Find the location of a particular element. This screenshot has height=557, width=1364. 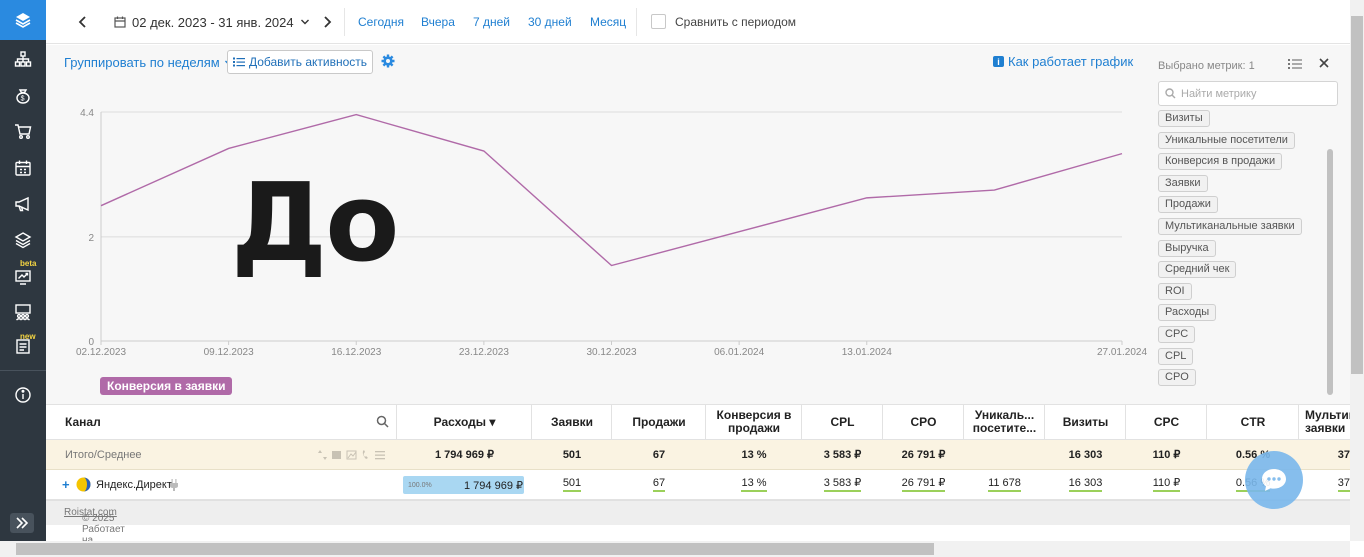

metric-chip: CPC is located at coordinates (1177, 334).